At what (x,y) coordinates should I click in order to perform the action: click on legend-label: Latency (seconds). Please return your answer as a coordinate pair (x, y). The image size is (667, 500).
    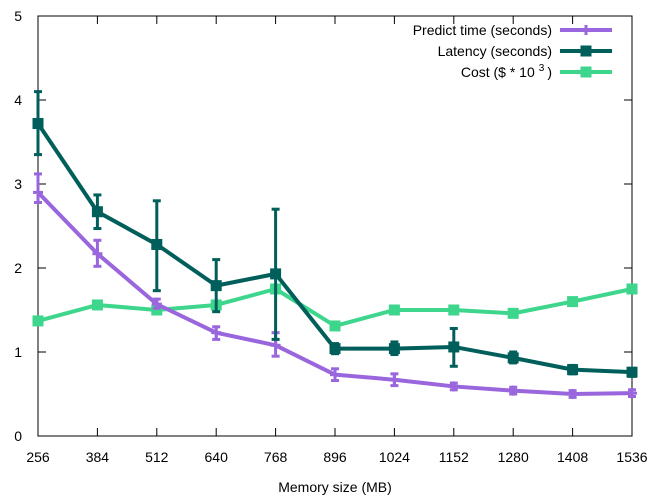
    Looking at the image, I should click on (495, 51).